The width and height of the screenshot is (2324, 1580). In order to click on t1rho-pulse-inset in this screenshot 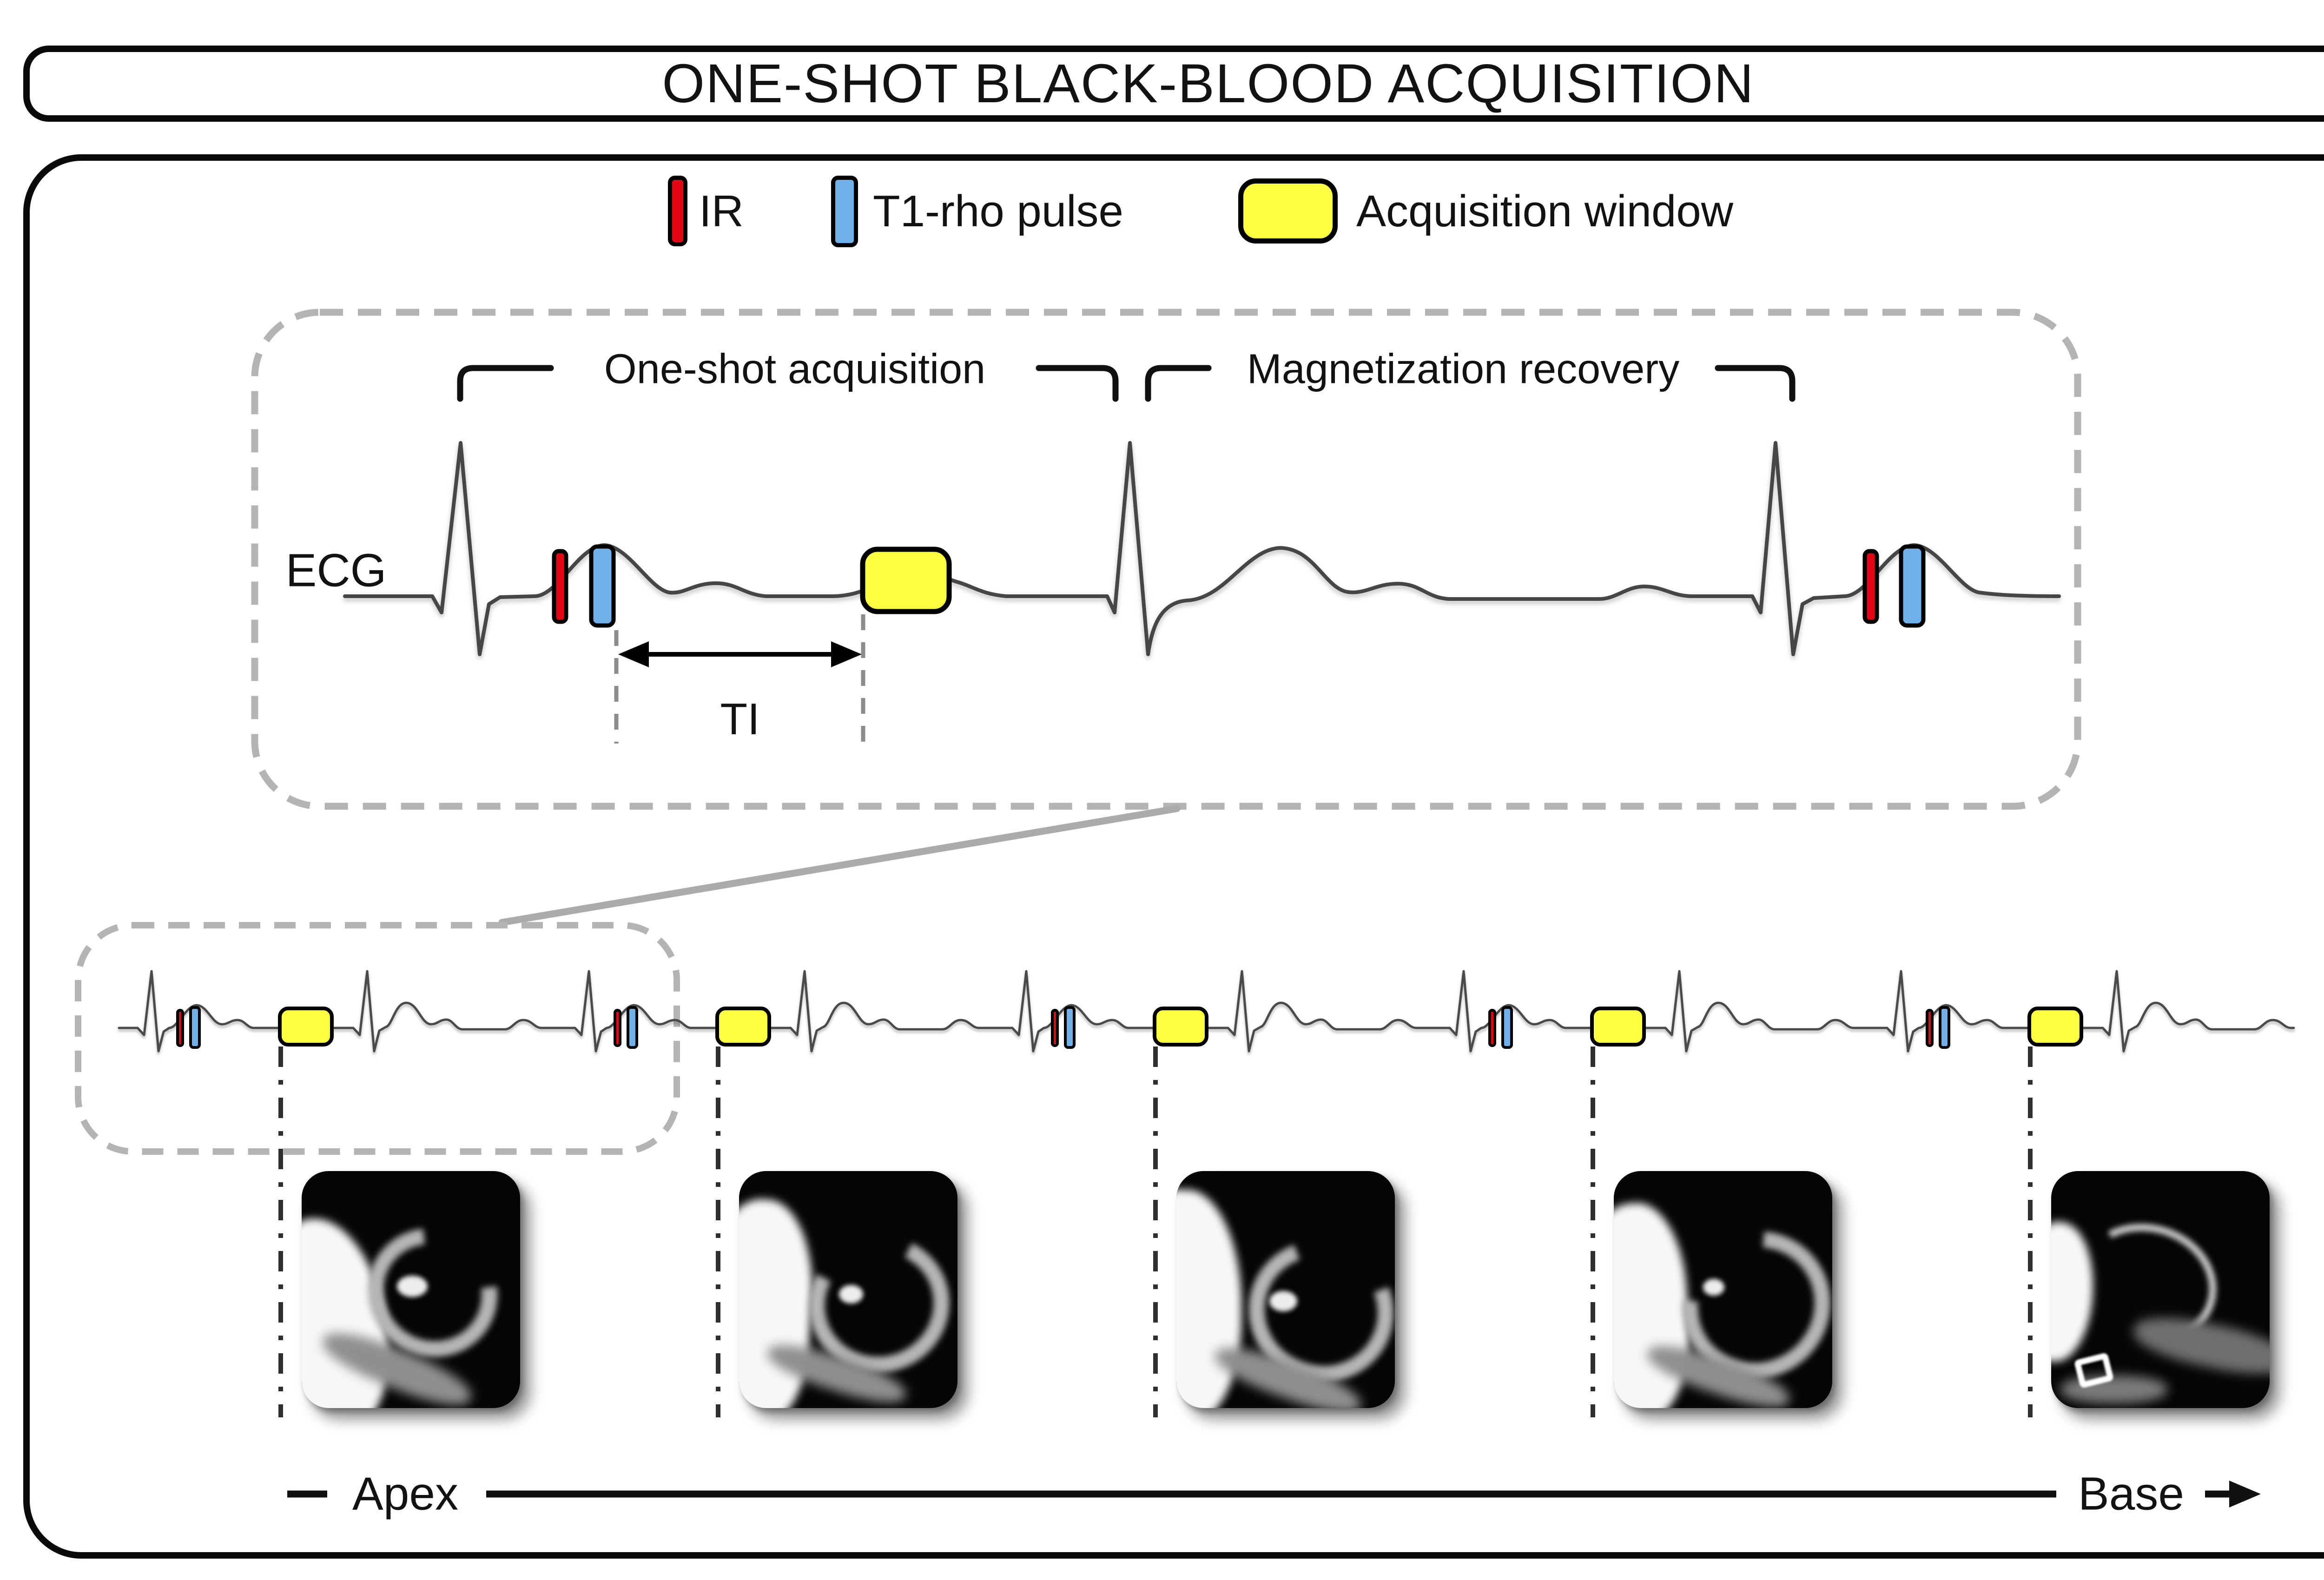, I will do `click(602, 586)`.